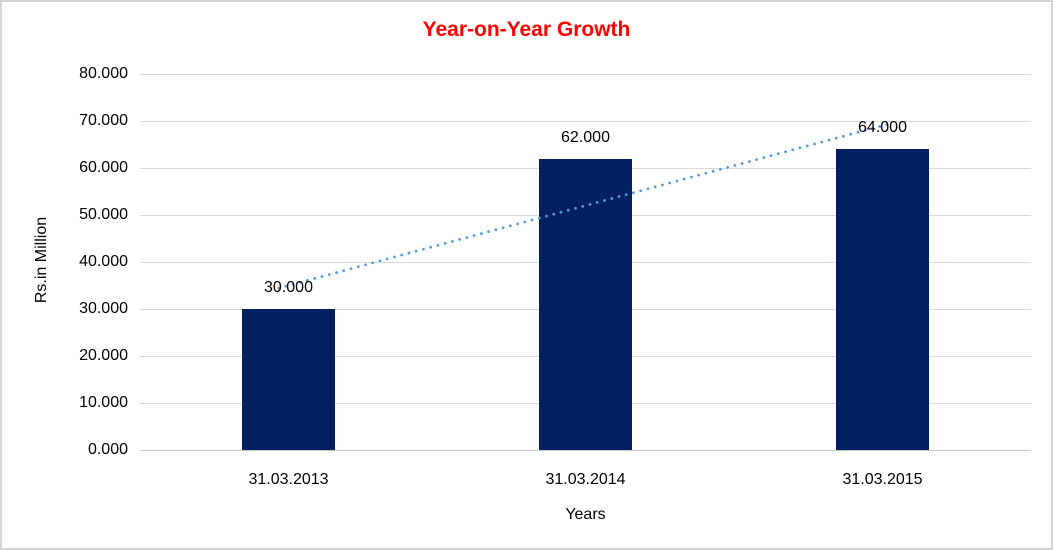  What do you see at coordinates (585, 479) in the screenshot?
I see `x-tick-label: 31.03.2014` at bounding box center [585, 479].